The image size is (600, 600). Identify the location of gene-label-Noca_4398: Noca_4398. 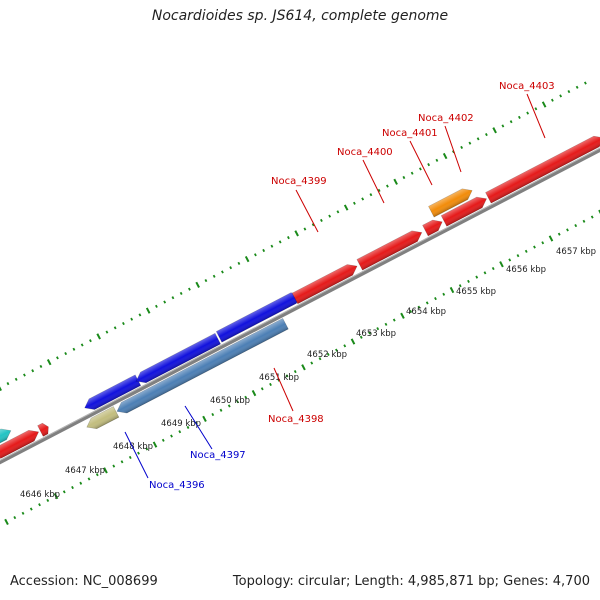
(296, 419).